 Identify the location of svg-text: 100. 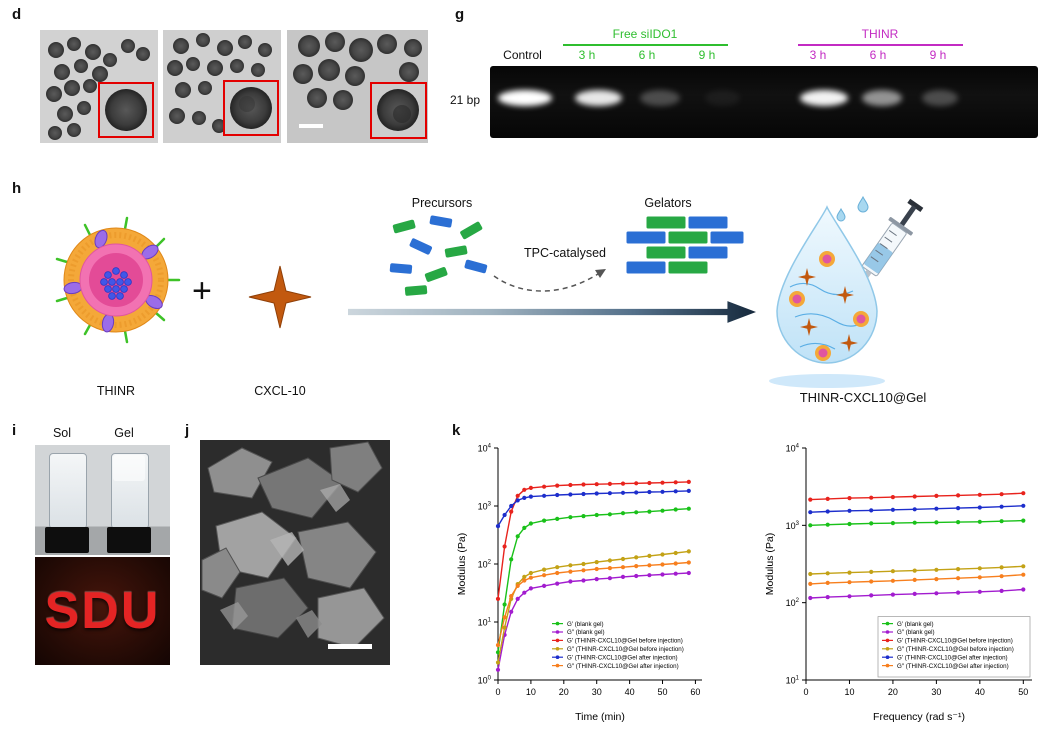
(485, 681).